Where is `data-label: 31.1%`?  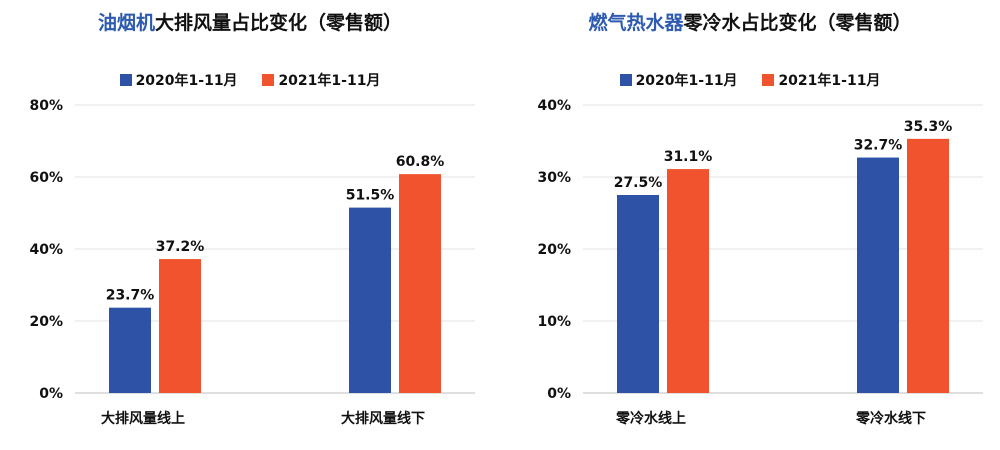 data-label: 31.1% is located at coordinates (688, 157).